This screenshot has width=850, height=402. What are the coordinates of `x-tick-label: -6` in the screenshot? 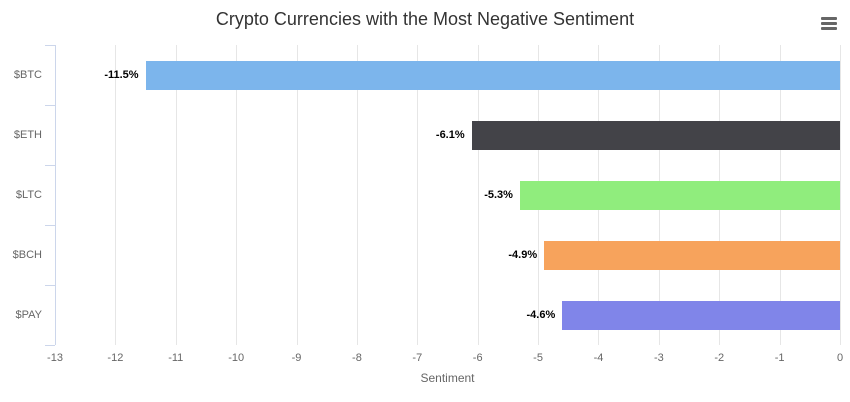 It's located at (477, 358).